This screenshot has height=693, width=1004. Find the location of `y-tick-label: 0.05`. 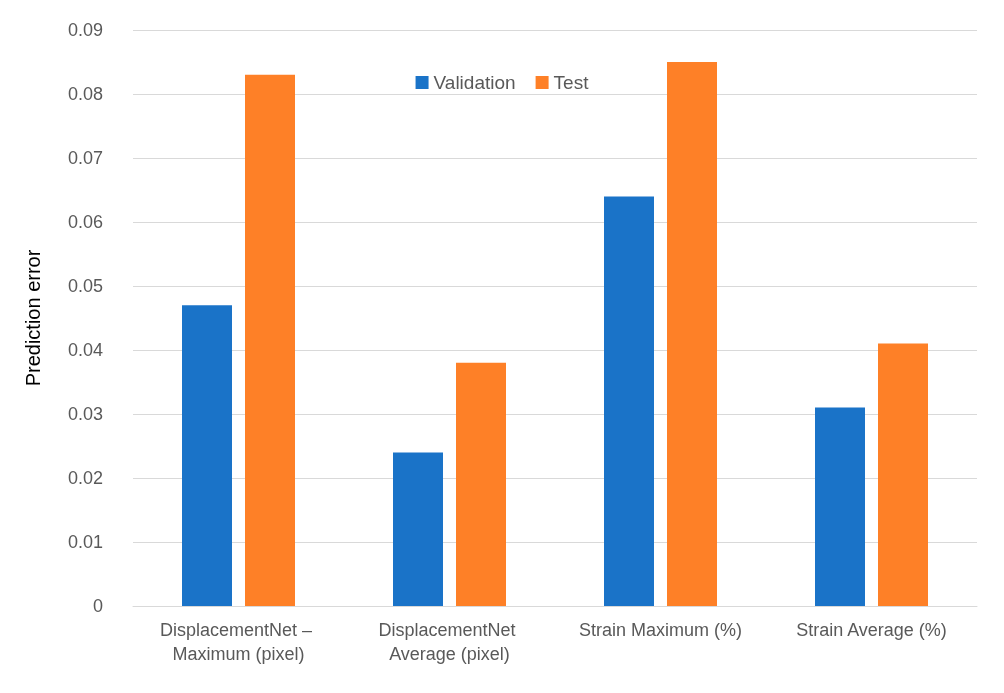

y-tick-label: 0.05 is located at coordinates (85, 286).